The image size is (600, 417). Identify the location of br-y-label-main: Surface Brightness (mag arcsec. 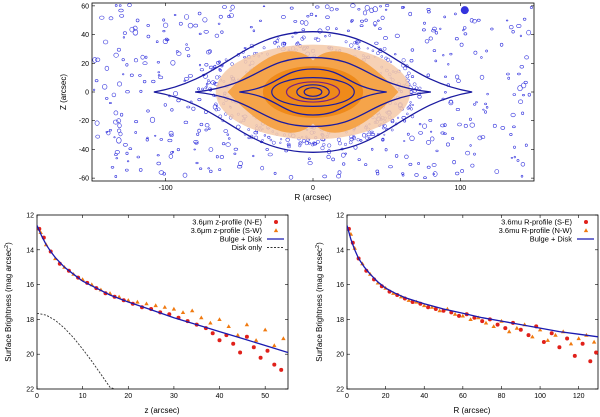
(319, 305).